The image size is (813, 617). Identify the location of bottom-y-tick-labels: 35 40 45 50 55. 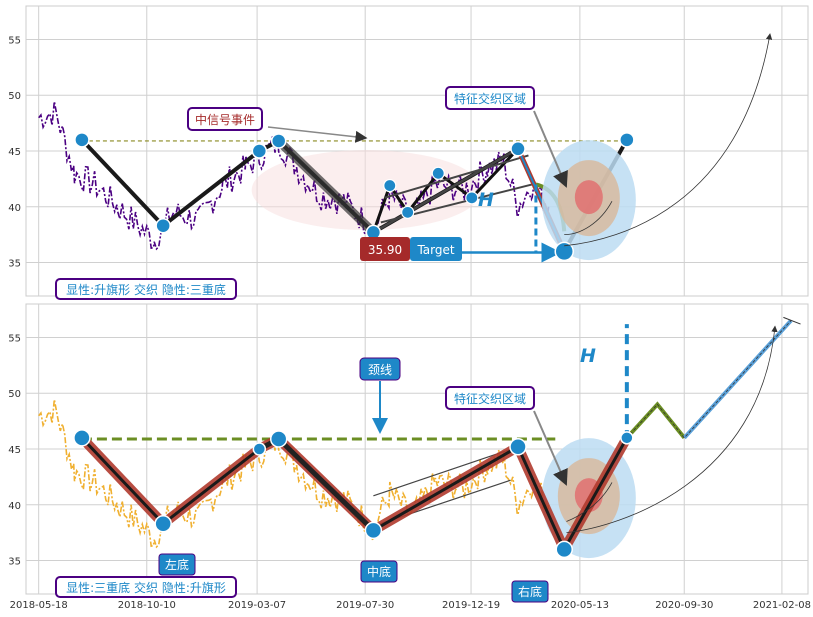
(14, 450).